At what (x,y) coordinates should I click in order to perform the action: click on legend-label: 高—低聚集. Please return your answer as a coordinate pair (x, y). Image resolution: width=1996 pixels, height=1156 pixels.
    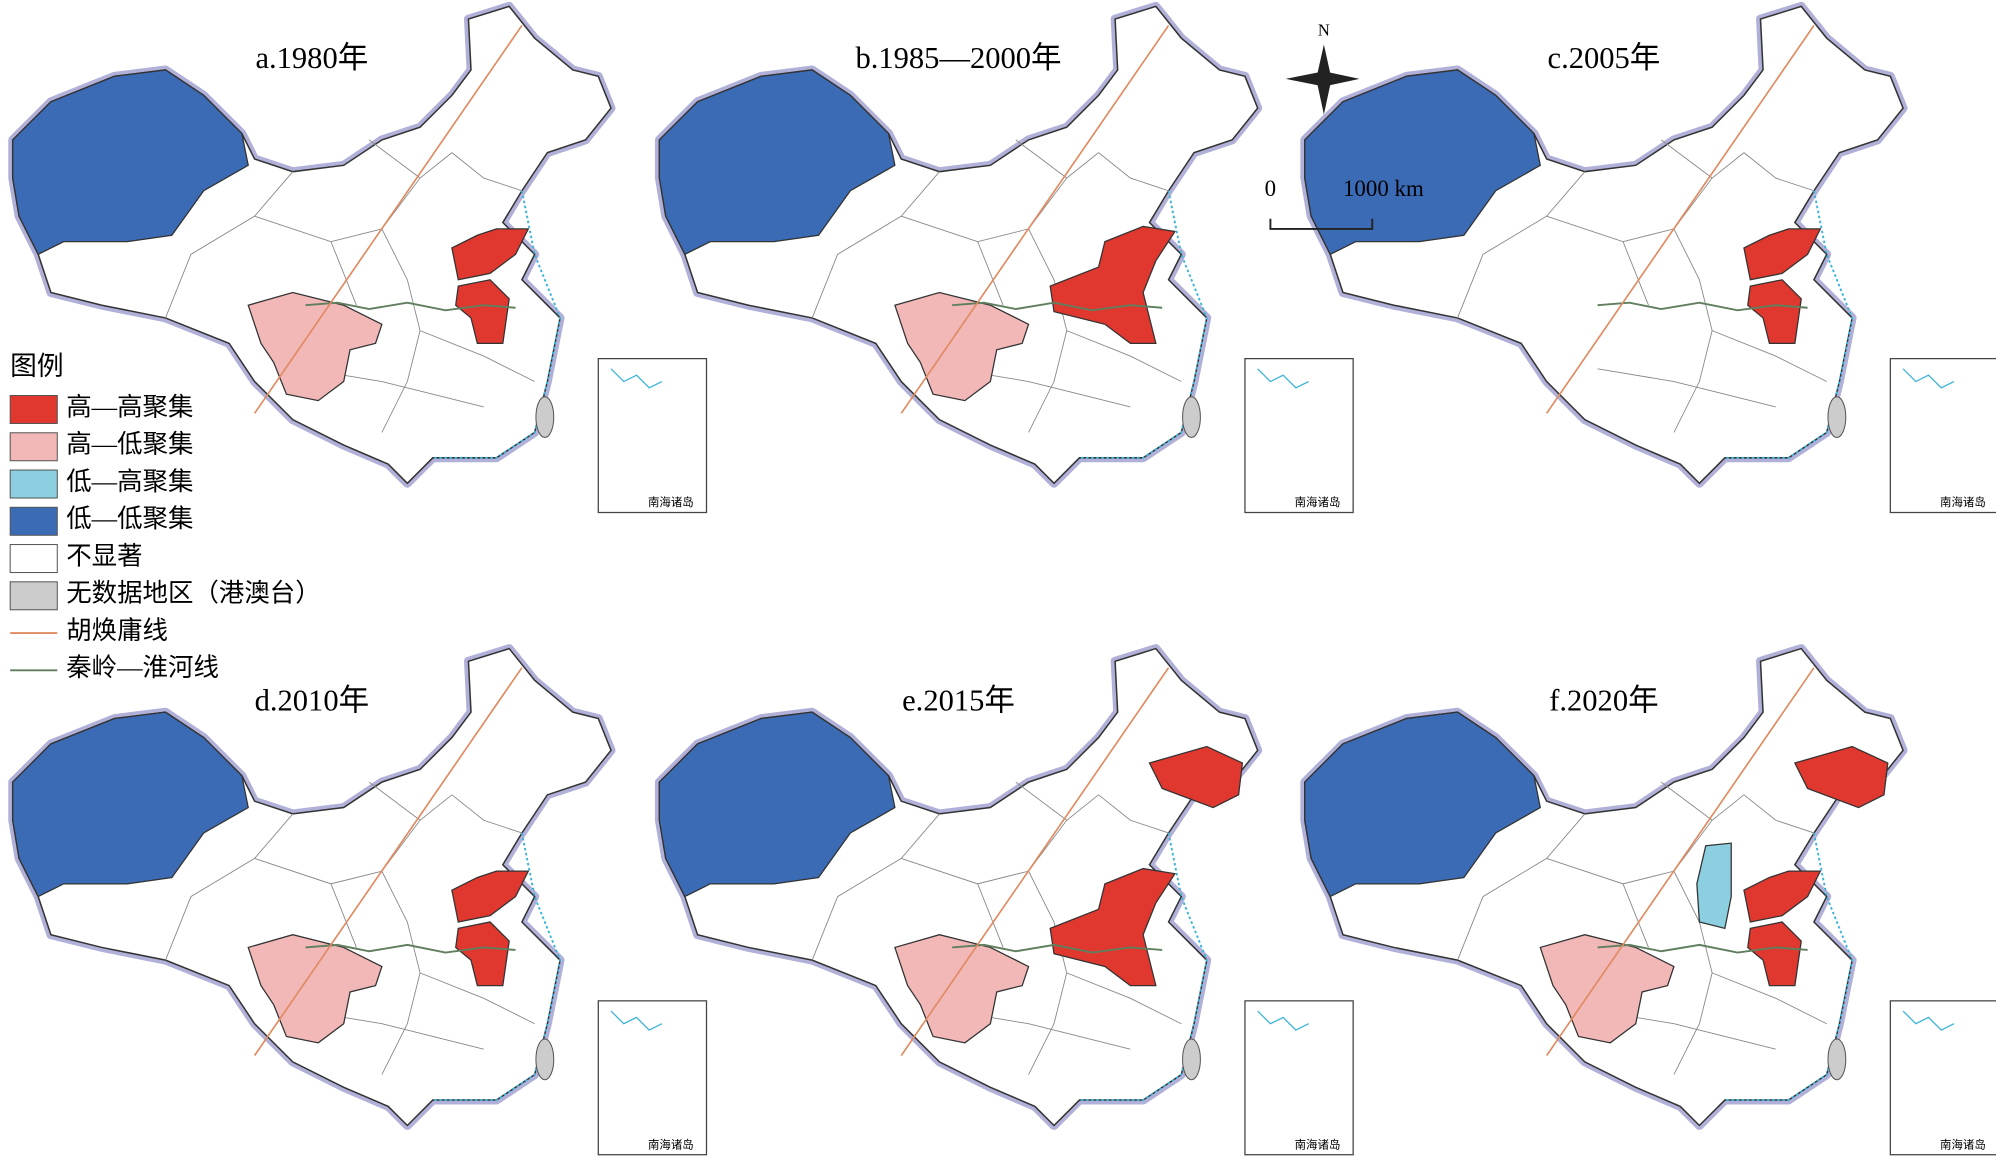
    Looking at the image, I should click on (129, 444).